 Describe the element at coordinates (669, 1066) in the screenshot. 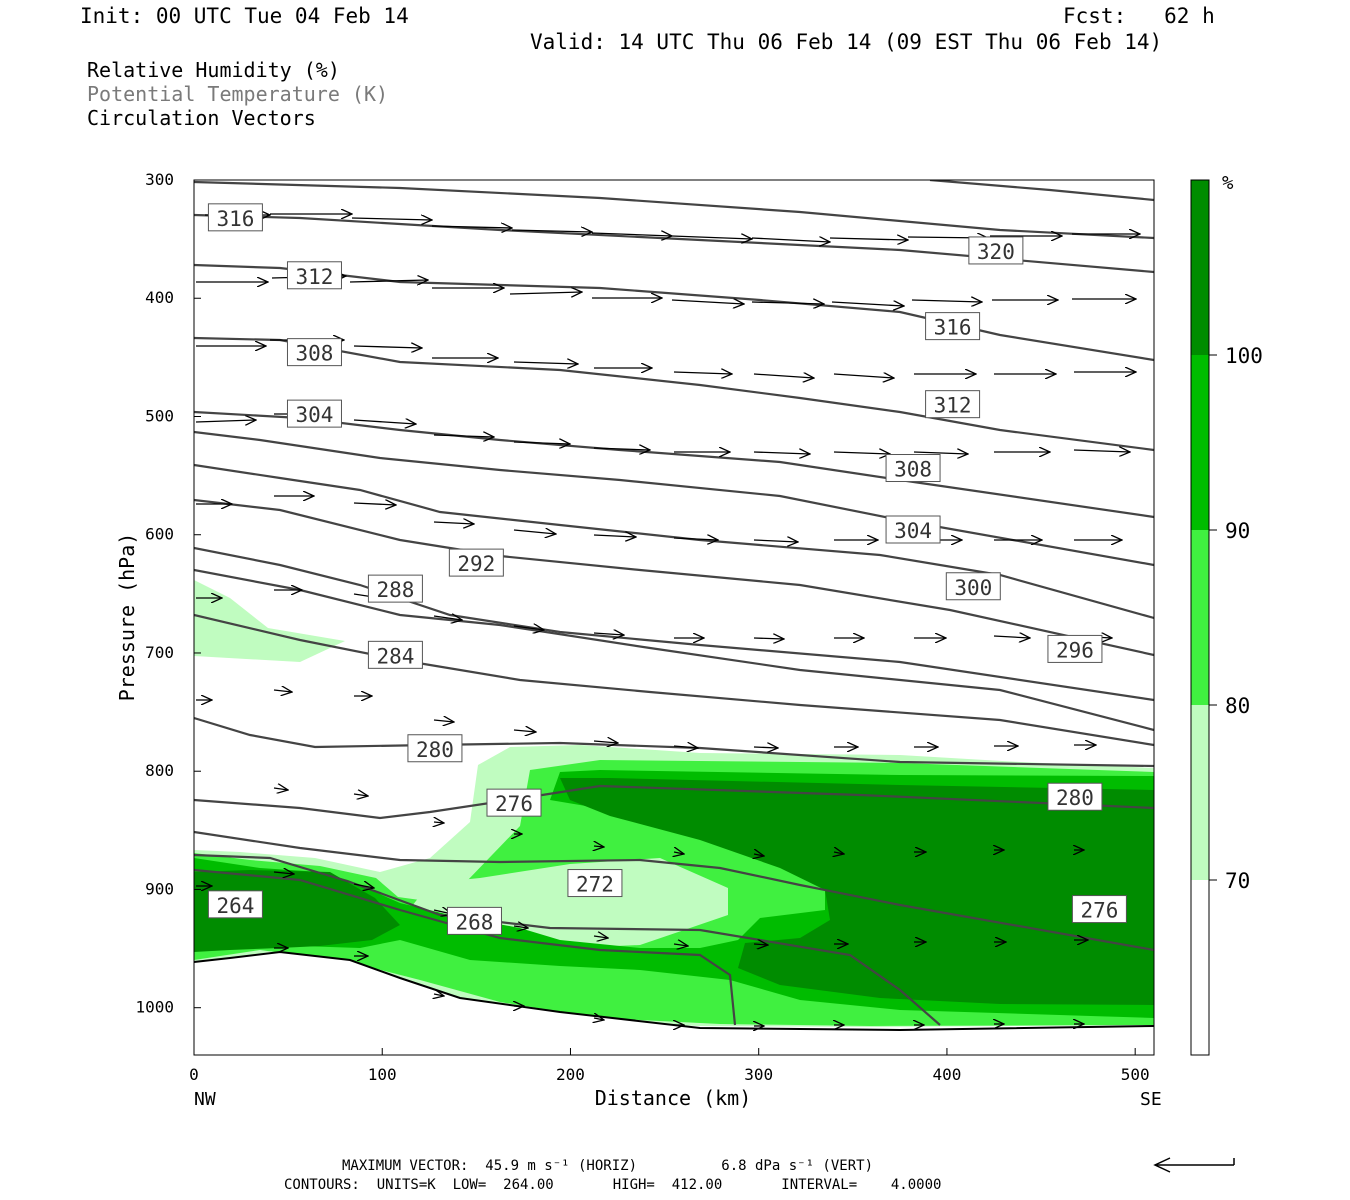

I see `x-axis: 0 100 200 300 400 500` at that location.